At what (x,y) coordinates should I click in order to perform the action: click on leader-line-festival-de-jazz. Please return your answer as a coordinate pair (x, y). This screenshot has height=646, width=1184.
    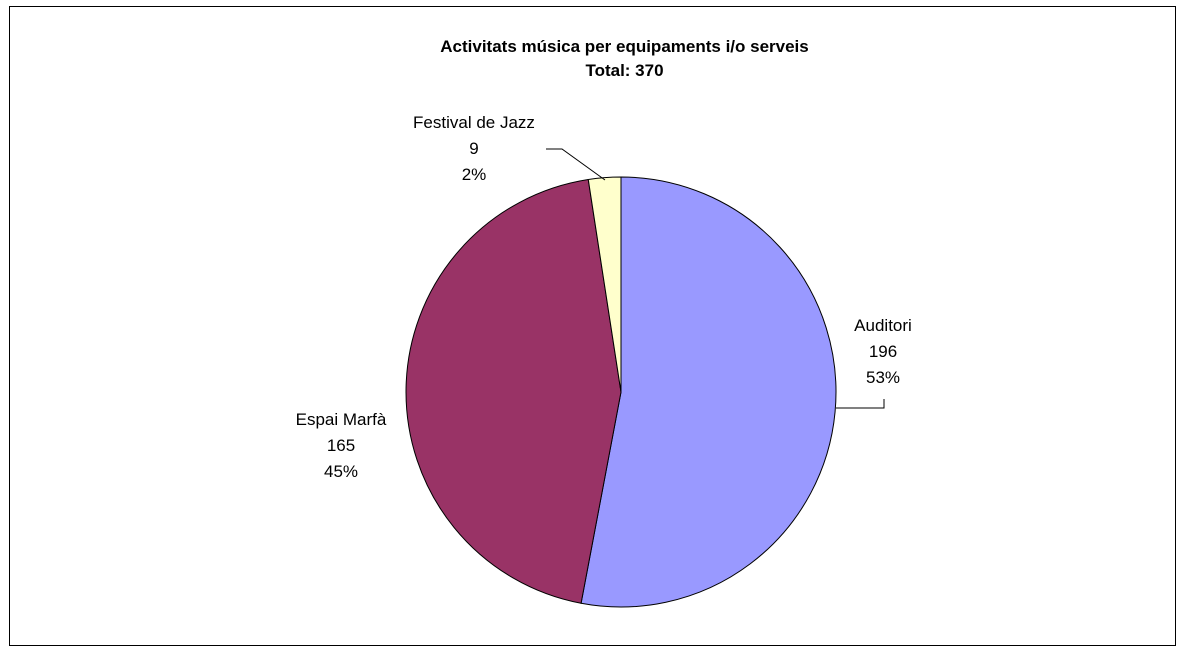
    Looking at the image, I should click on (576, 164).